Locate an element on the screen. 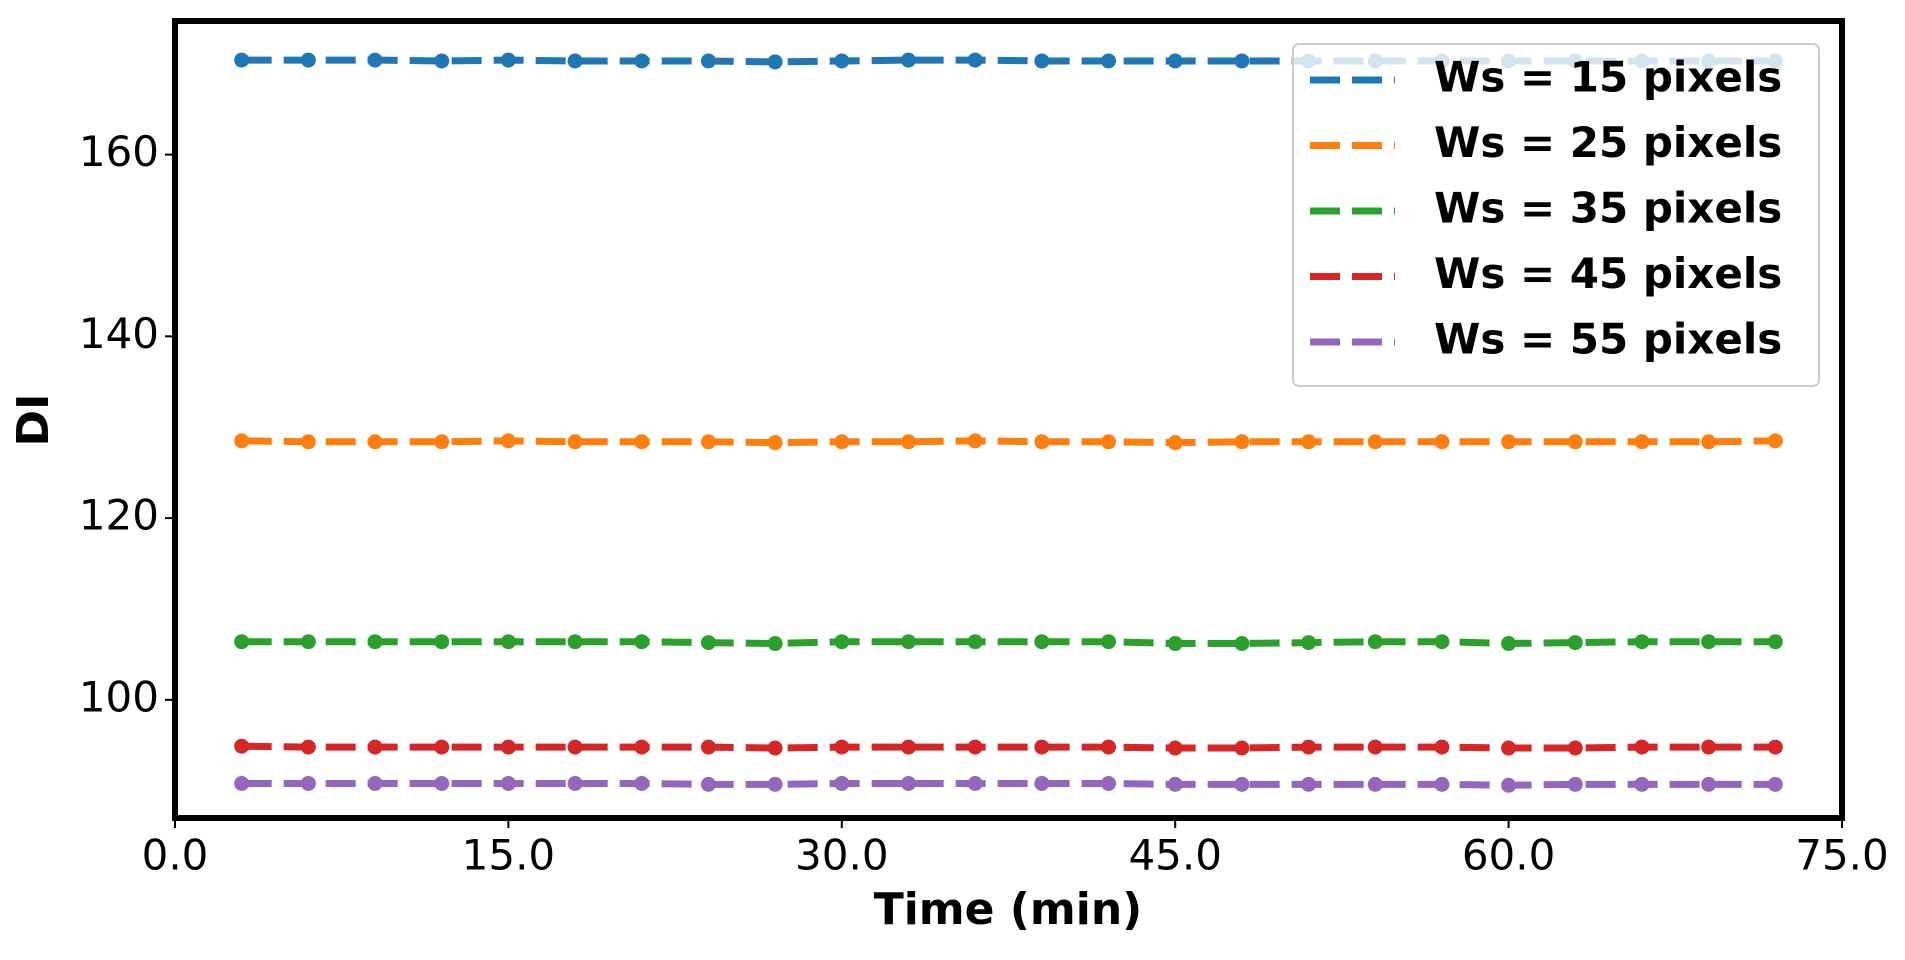 This screenshot has width=1905, height=960. x-tick-label: 75.0 is located at coordinates (1842, 855).